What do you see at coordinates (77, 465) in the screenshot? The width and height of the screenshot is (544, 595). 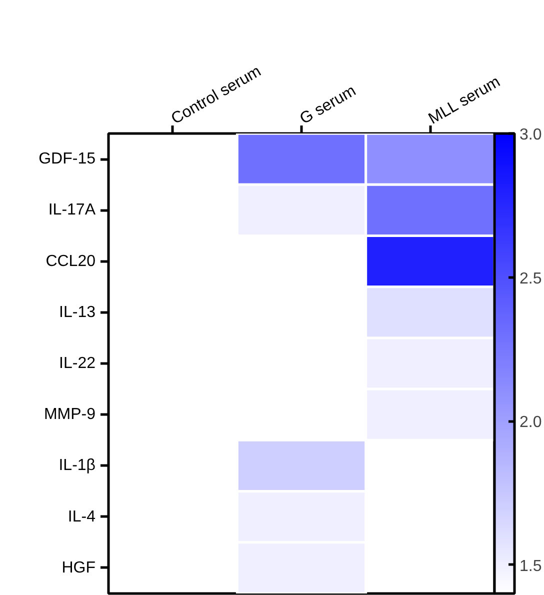 I see `y-tick-label: IL-1β` at bounding box center [77, 465].